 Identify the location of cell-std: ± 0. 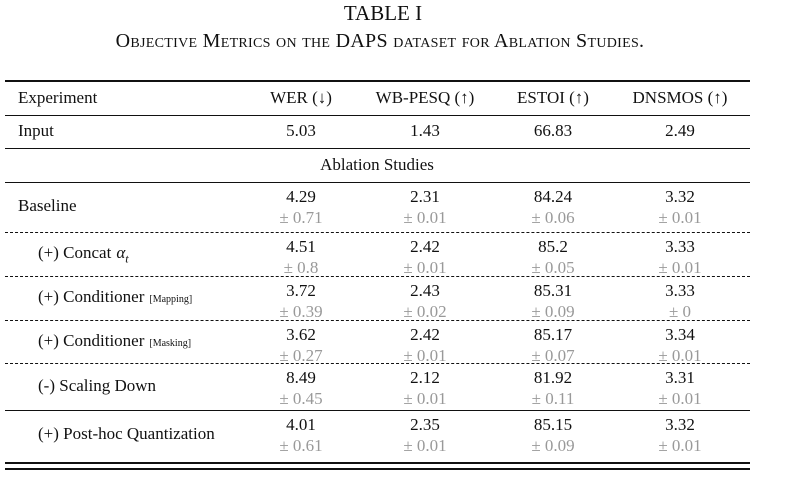
(680, 311).